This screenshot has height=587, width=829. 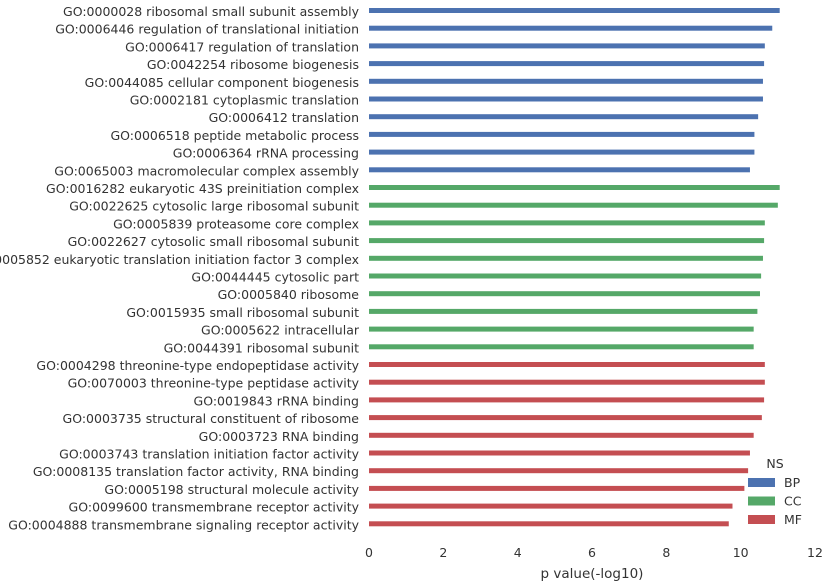 What do you see at coordinates (815, 552) in the screenshot?
I see `x-tick-label: 12` at bounding box center [815, 552].